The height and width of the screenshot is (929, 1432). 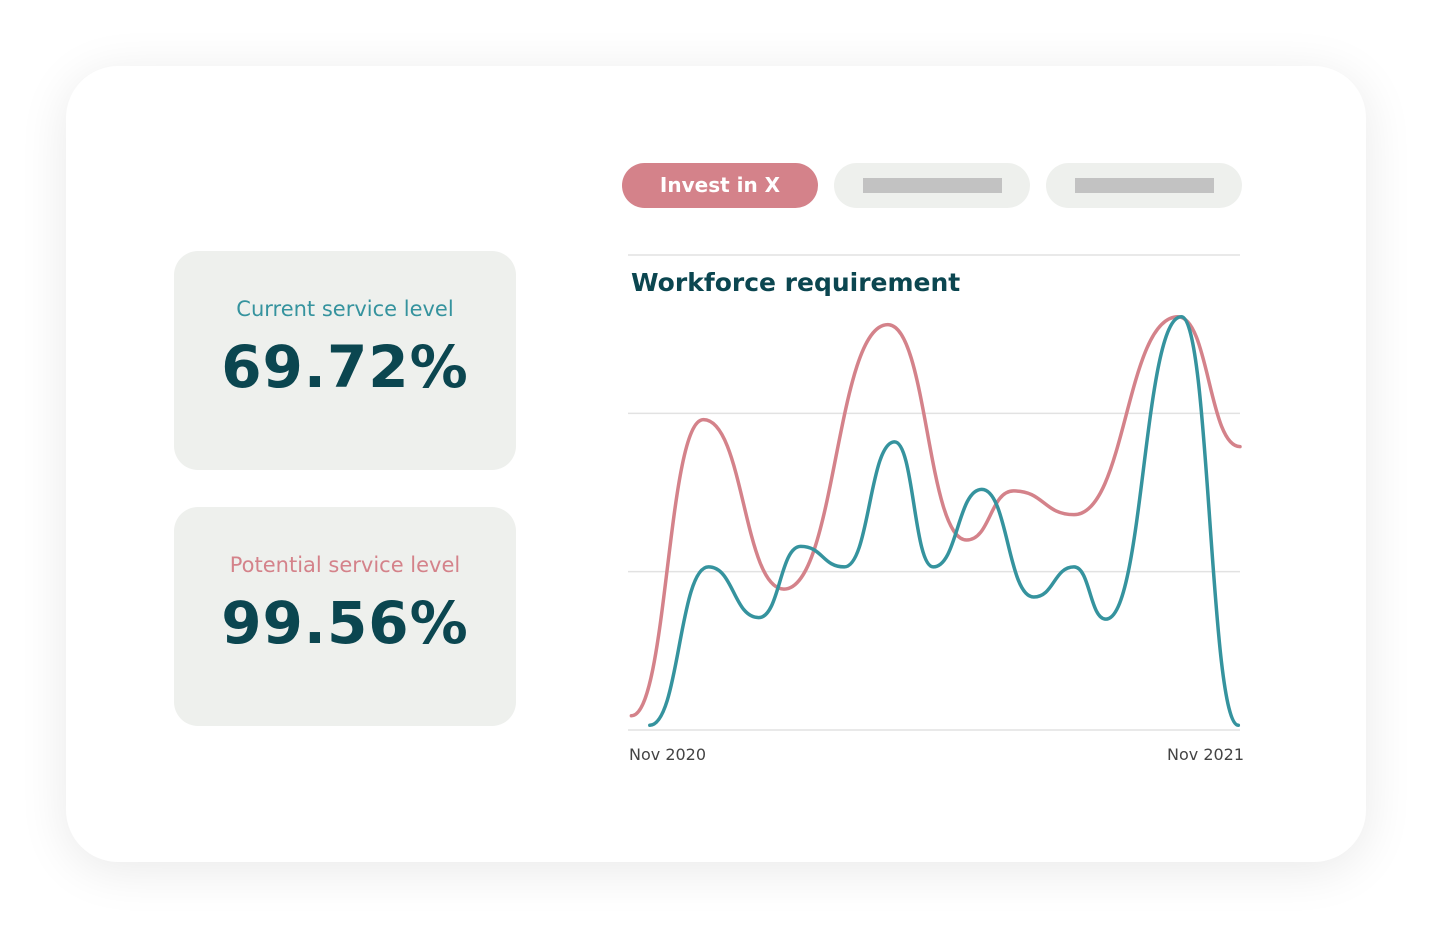 I want to click on current-service-level-card: Current service level 69.72%, so click(x=345, y=360).